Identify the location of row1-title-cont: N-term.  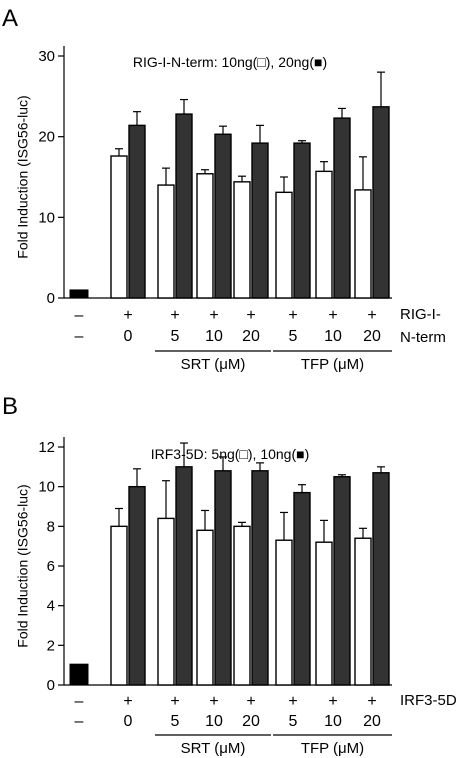
(423, 337).